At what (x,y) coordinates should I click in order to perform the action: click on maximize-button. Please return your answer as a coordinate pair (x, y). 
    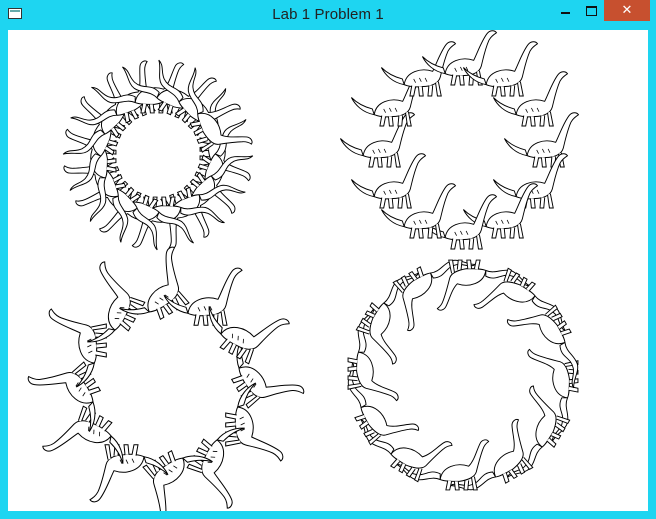
    Looking at the image, I should click on (591, 10).